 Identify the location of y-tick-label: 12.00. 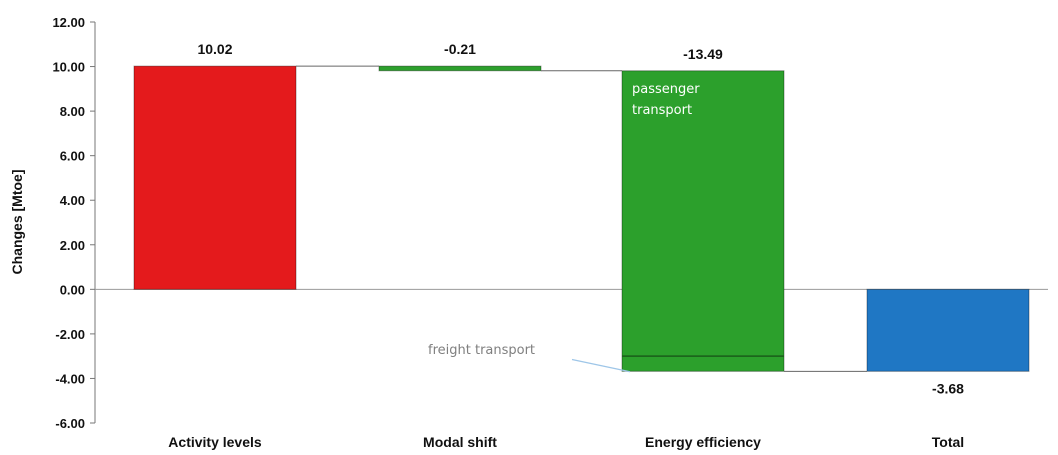
(68, 22).